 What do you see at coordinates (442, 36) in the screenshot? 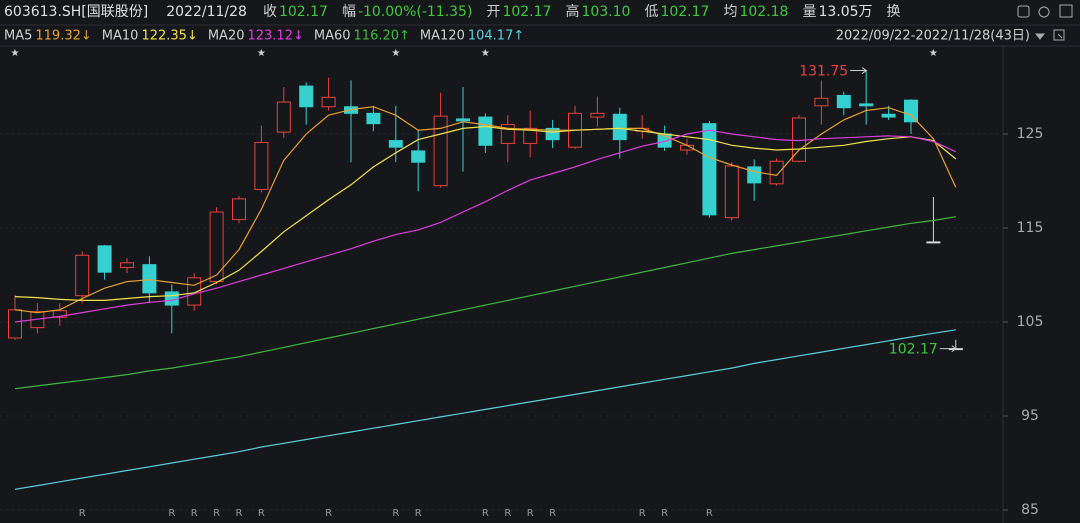
I see `legend-name: MA120` at bounding box center [442, 36].